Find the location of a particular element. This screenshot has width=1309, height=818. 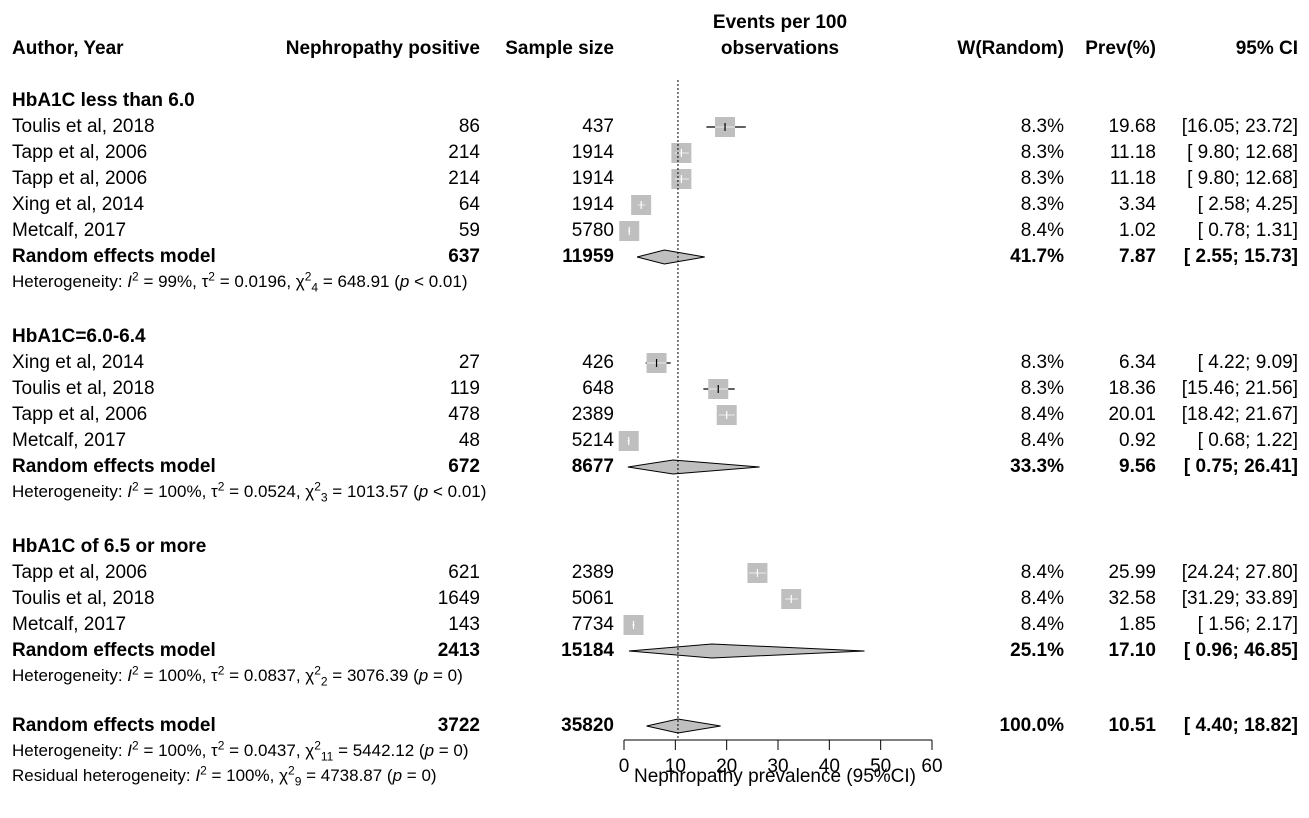

header-prev: Prev(%) is located at coordinates (1120, 48).